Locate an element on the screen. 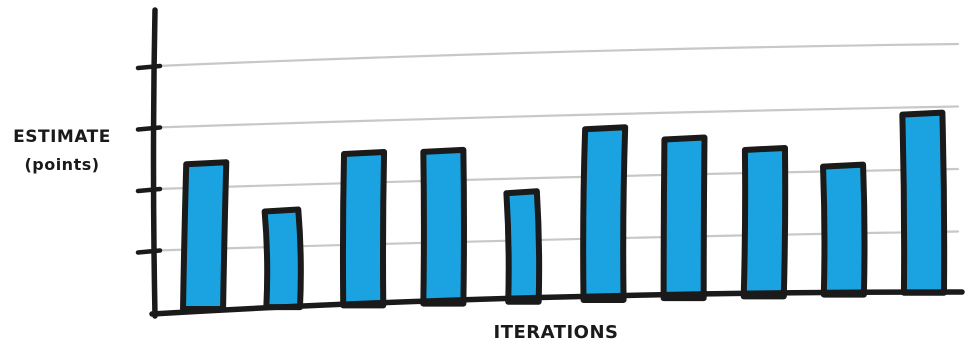 The height and width of the screenshot is (345, 965). y-axis-label: ESTIMATE is located at coordinates (62, 137).